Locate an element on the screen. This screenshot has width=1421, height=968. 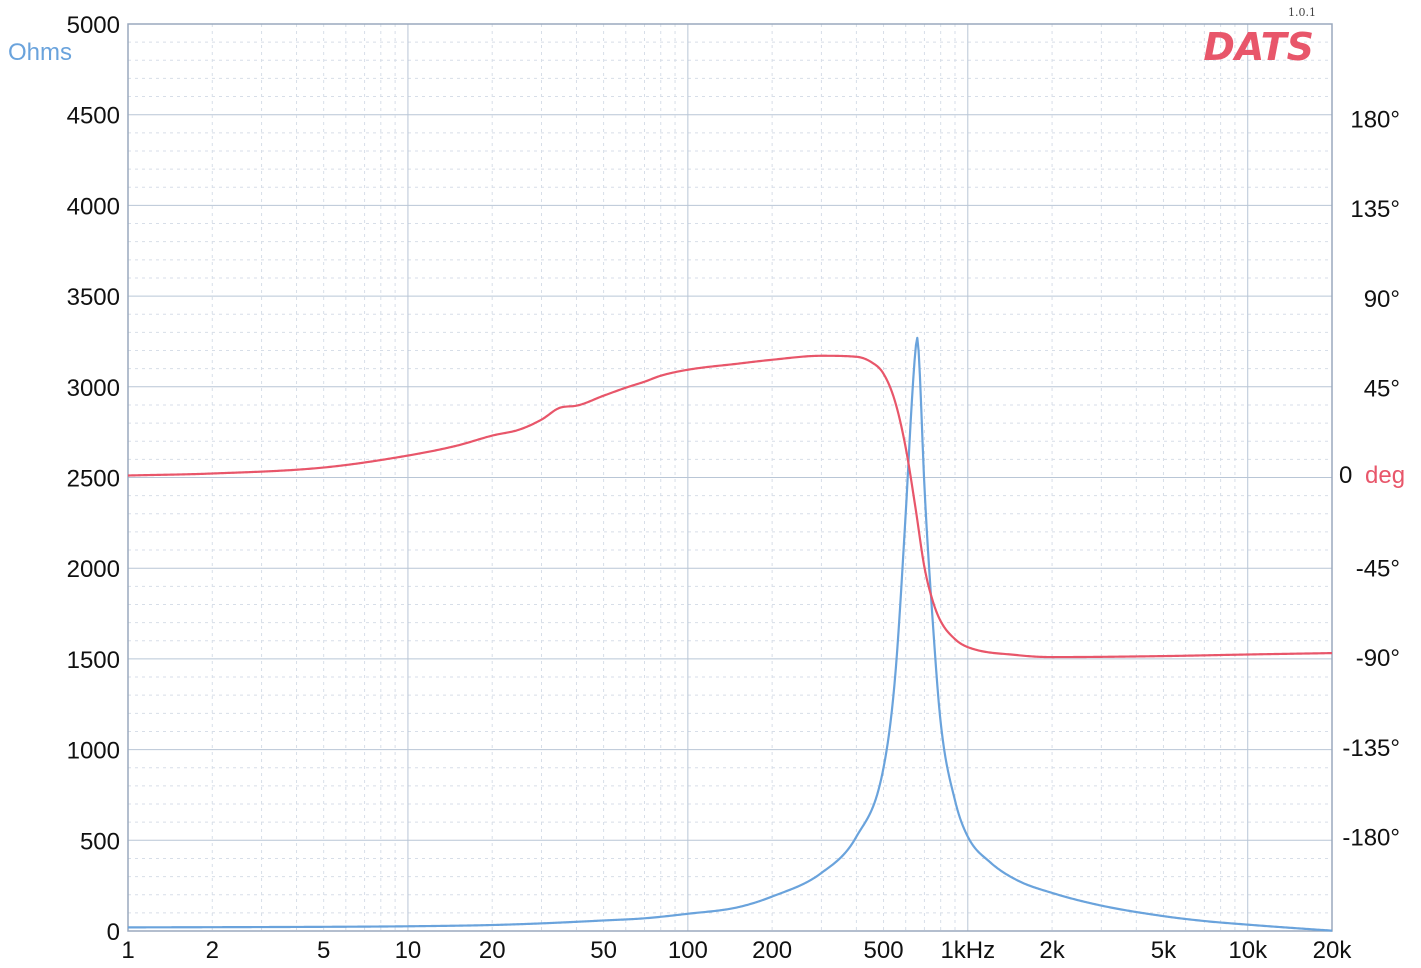
left-tick-label: 4000 is located at coordinates (93, 206).